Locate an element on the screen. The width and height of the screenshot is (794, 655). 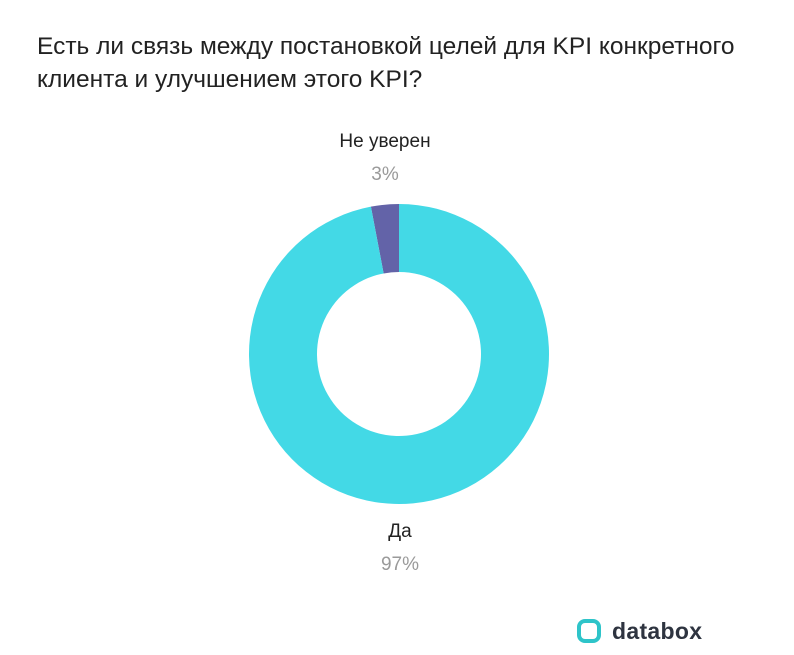
brand-logo: databox is located at coordinates (639, 631).